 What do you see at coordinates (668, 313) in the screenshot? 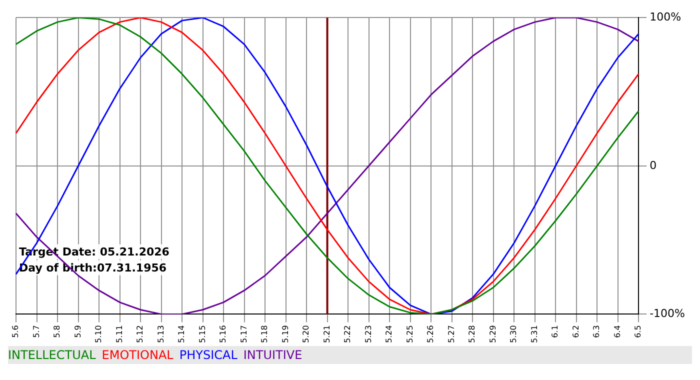
I see `y-tick-label: -100%` at bounding box center [668, 313].